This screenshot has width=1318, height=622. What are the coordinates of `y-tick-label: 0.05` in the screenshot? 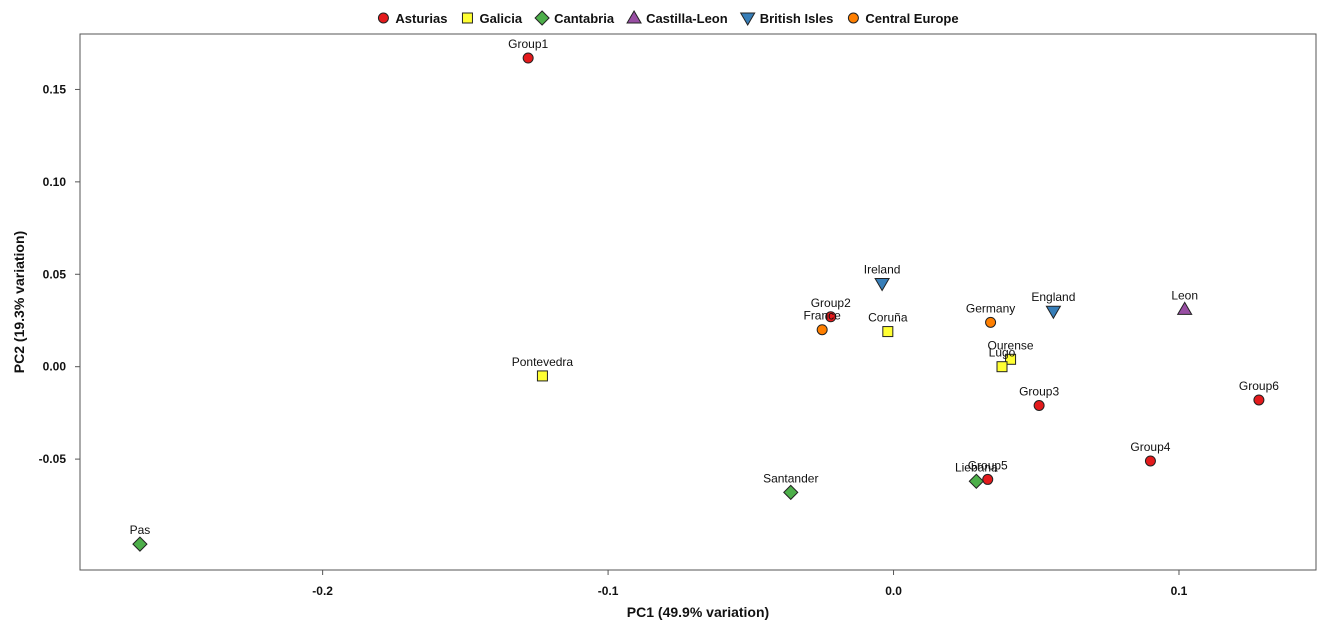 It's located at (55, 274).